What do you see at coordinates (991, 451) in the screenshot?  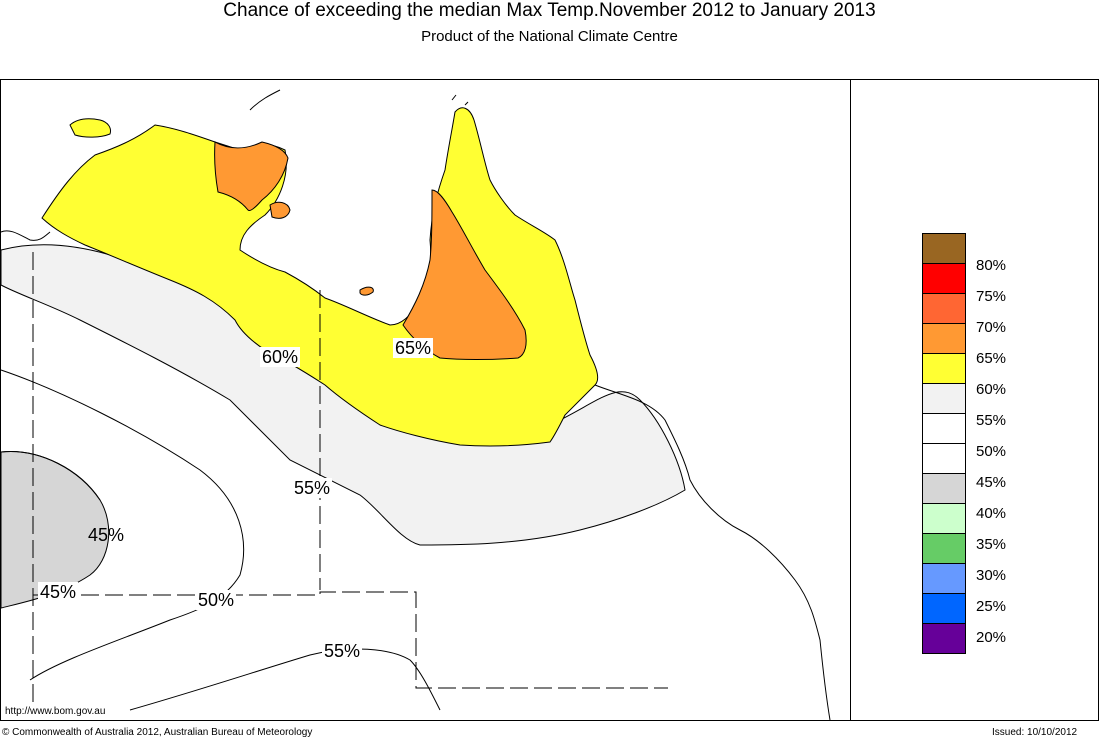 I see `legend-label: 50%` at bounding box center [991, 451].